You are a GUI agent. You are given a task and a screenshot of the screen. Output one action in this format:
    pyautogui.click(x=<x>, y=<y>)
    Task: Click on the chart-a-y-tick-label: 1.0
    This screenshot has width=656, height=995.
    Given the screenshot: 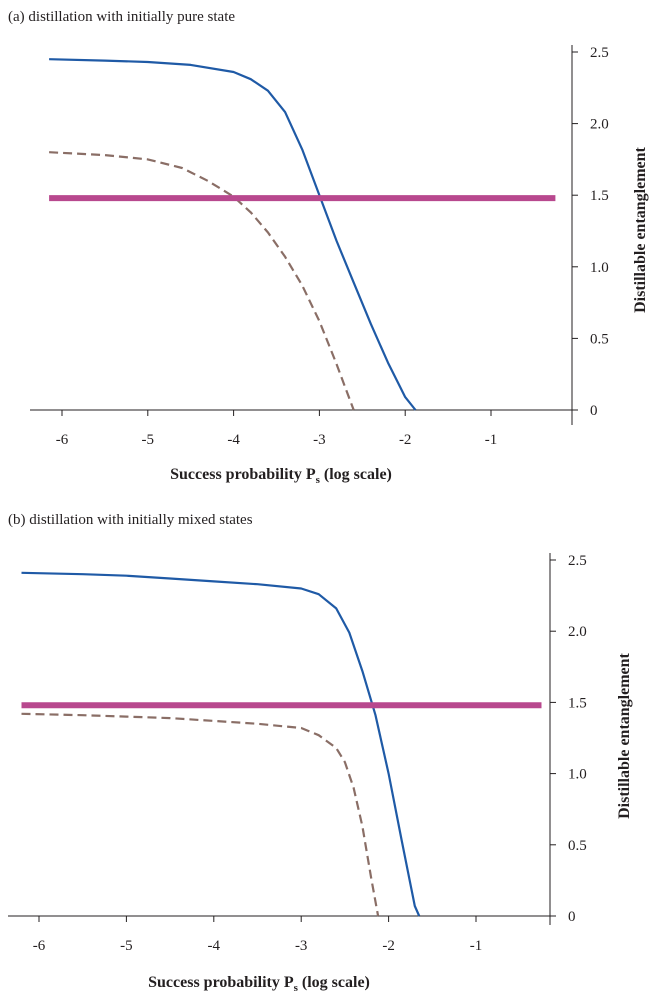 What is the action you would take?
    pyautogui.click(x=599, y=268)
    